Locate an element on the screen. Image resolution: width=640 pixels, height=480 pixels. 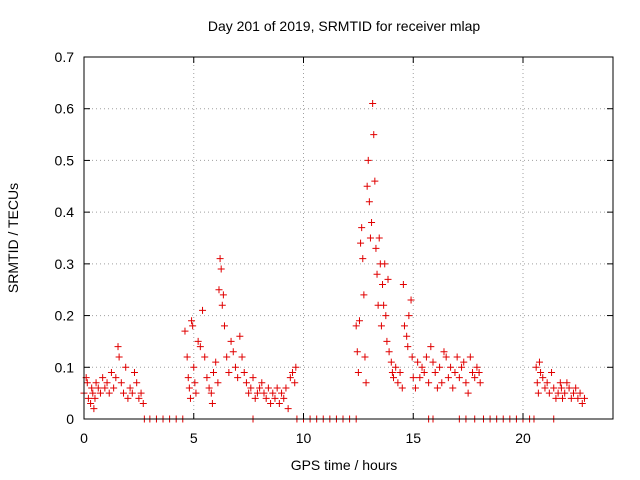
y-tick-label: 0.5 is located at coordinates (65, 160).